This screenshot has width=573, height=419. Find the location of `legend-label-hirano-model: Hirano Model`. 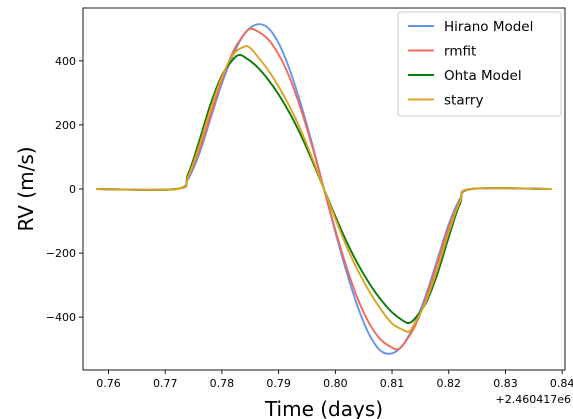

legend-label-hirano-model: Hirano Model is located at coordinates (488, 27).